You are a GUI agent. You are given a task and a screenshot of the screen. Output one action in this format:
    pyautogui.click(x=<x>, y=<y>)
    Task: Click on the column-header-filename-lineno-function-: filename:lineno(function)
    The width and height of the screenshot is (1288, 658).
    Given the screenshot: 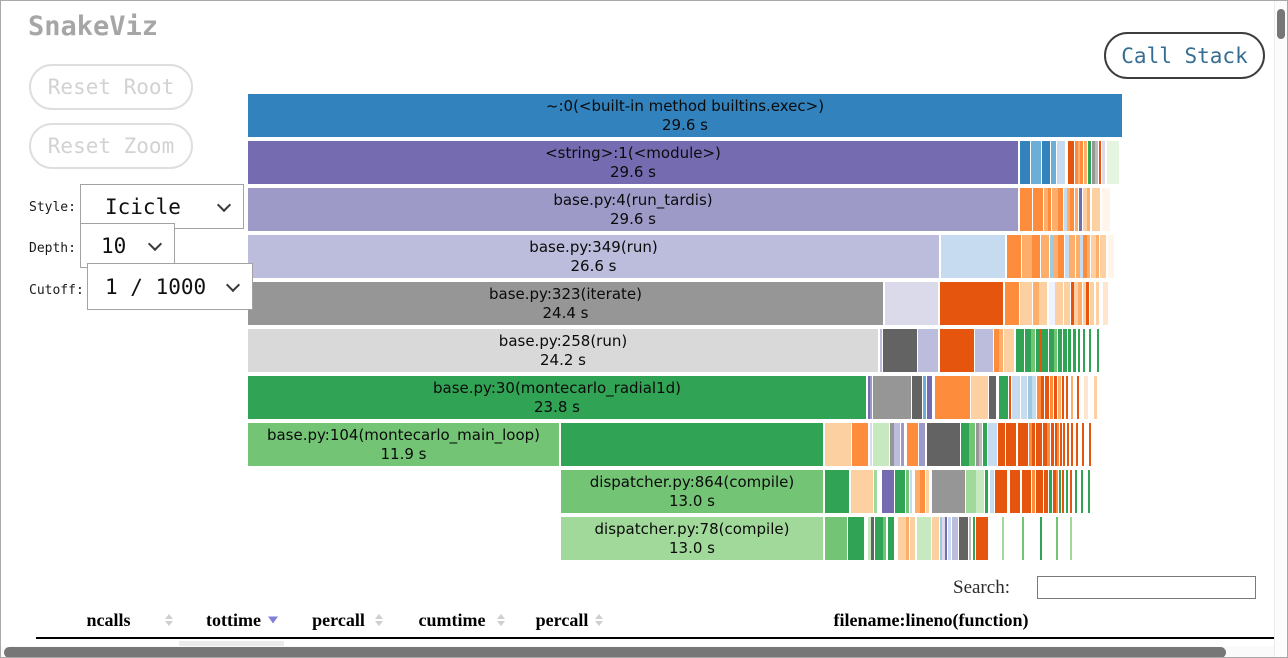 What is the action you would take?
    pyautogui.click(x=931, y=620)
    